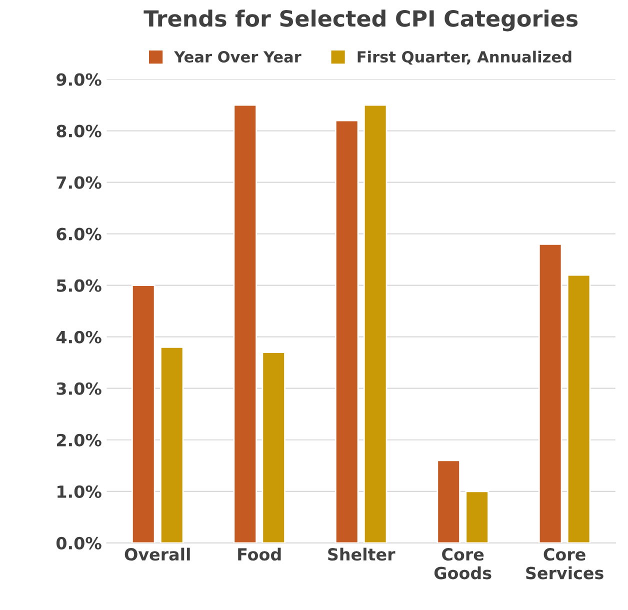 The width and height of the screenshot is (628, 610). I want to click on y-tick-label: 9.0%, so click(79, 79).